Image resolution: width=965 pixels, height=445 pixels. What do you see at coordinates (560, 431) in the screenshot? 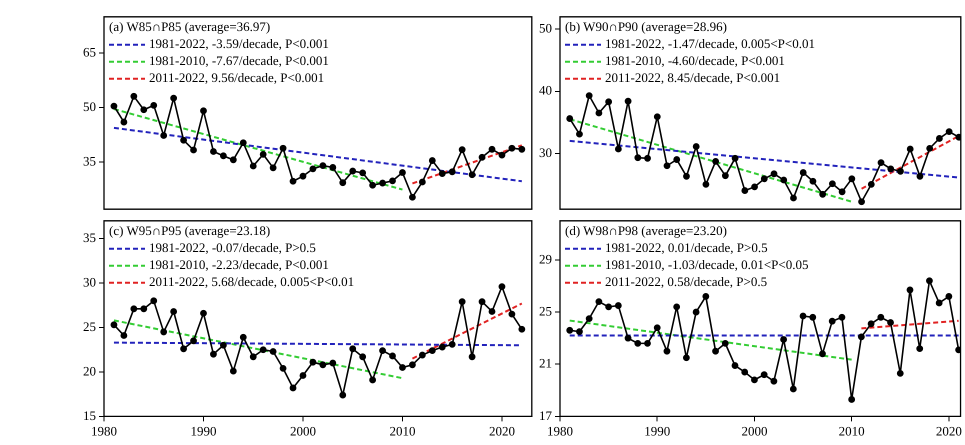
I see `x-tick-label: 1980` at bounding box center [560, 431].